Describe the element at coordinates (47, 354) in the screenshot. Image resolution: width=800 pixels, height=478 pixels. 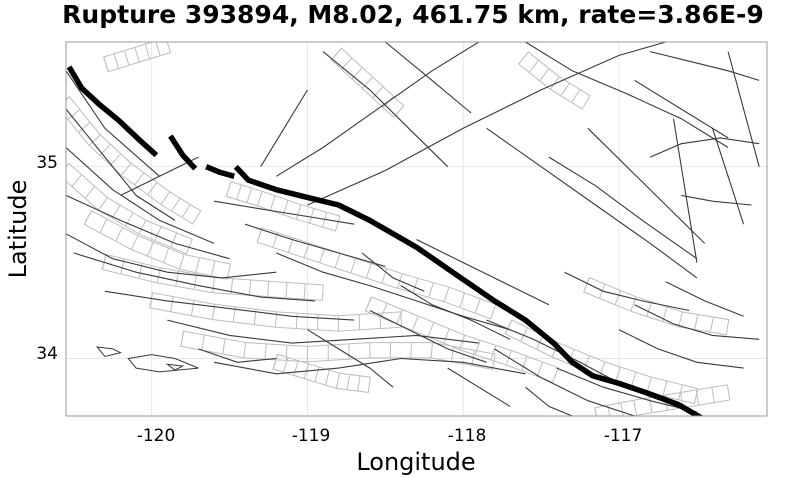
I see `y-tick-label: 34` at that location.